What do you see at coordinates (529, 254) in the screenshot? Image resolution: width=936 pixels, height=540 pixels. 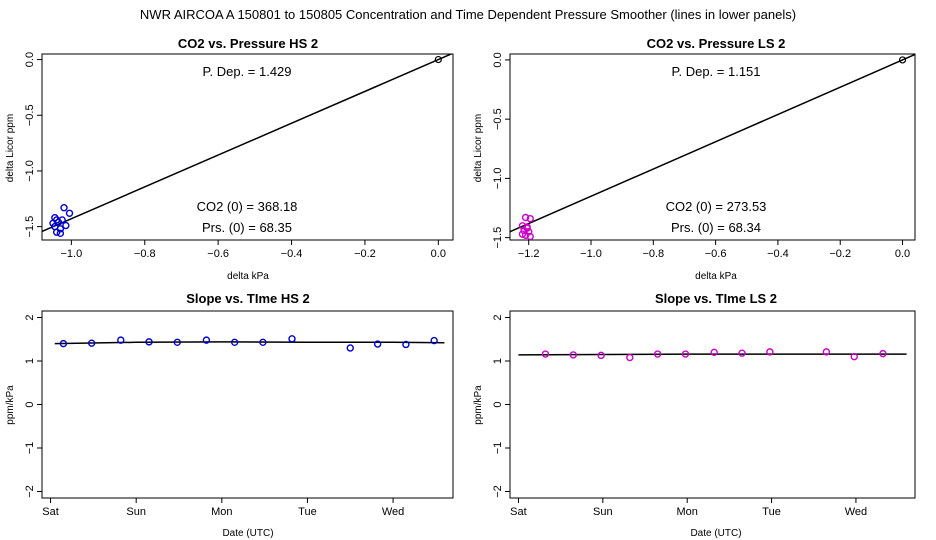 I see `x-tick-label: −1.2` at bounding box center [529, 254].